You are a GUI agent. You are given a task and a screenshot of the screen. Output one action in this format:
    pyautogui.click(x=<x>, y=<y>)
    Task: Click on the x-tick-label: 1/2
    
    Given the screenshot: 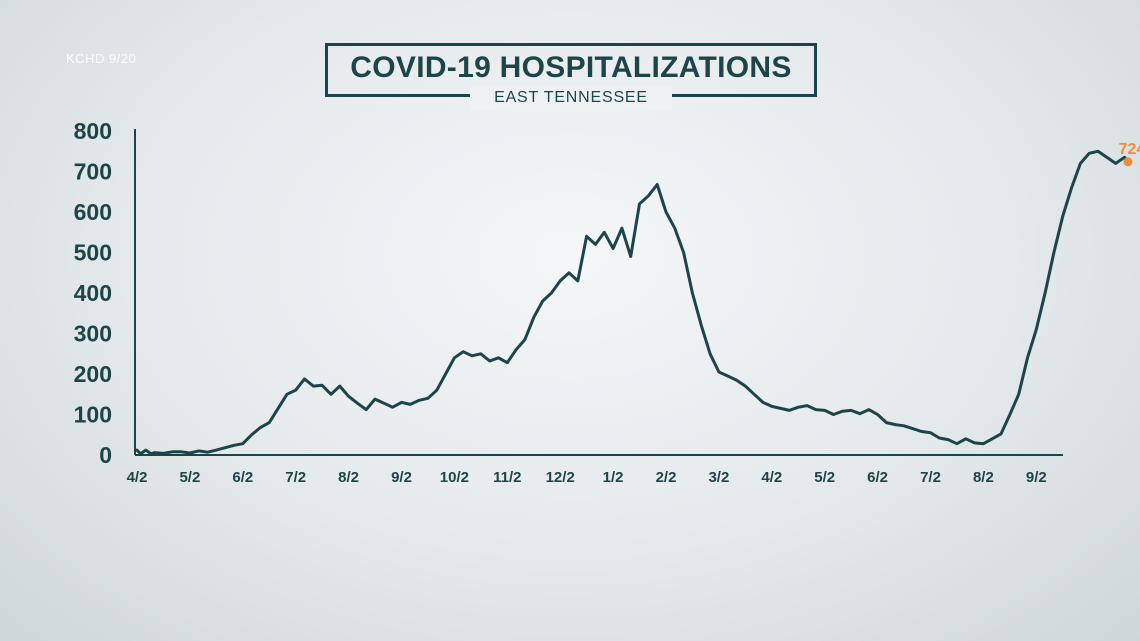 What is the action you would take?
    pyautogui.click(x=613, y=477)
    